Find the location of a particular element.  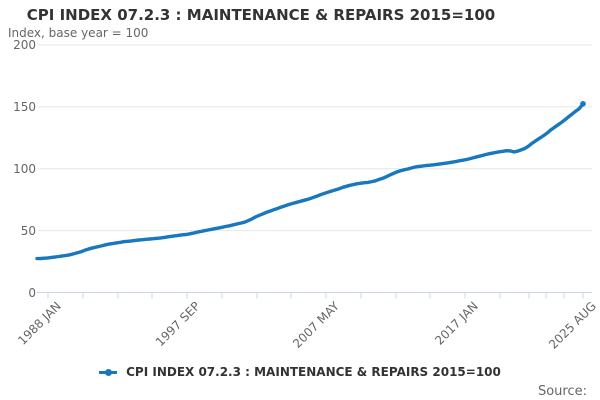

series-end-marker is located at coordinates (583, 103).